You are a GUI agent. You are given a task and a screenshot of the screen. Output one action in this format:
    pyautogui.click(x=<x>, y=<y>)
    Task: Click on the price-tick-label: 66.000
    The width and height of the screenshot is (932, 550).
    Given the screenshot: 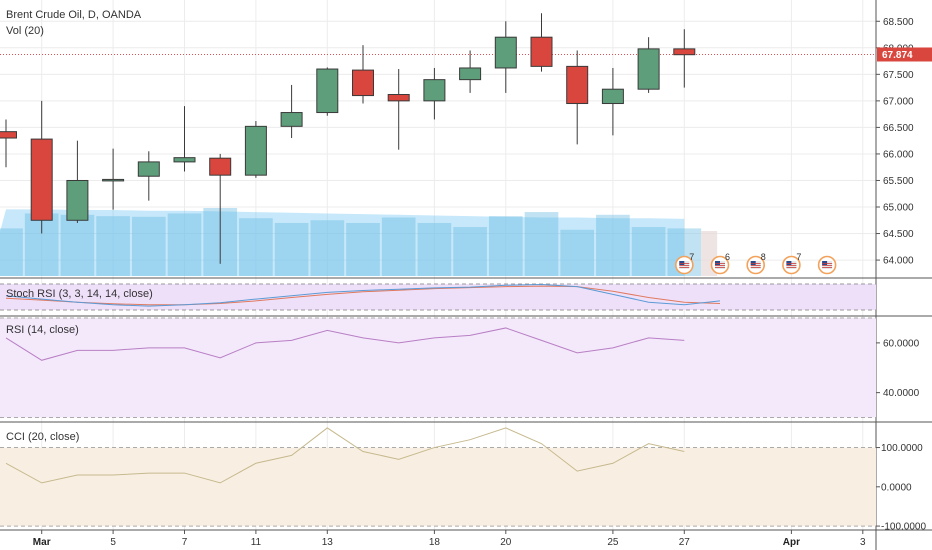 What is the action you would take?
    pyautogui.click(x=898, y=154)
    